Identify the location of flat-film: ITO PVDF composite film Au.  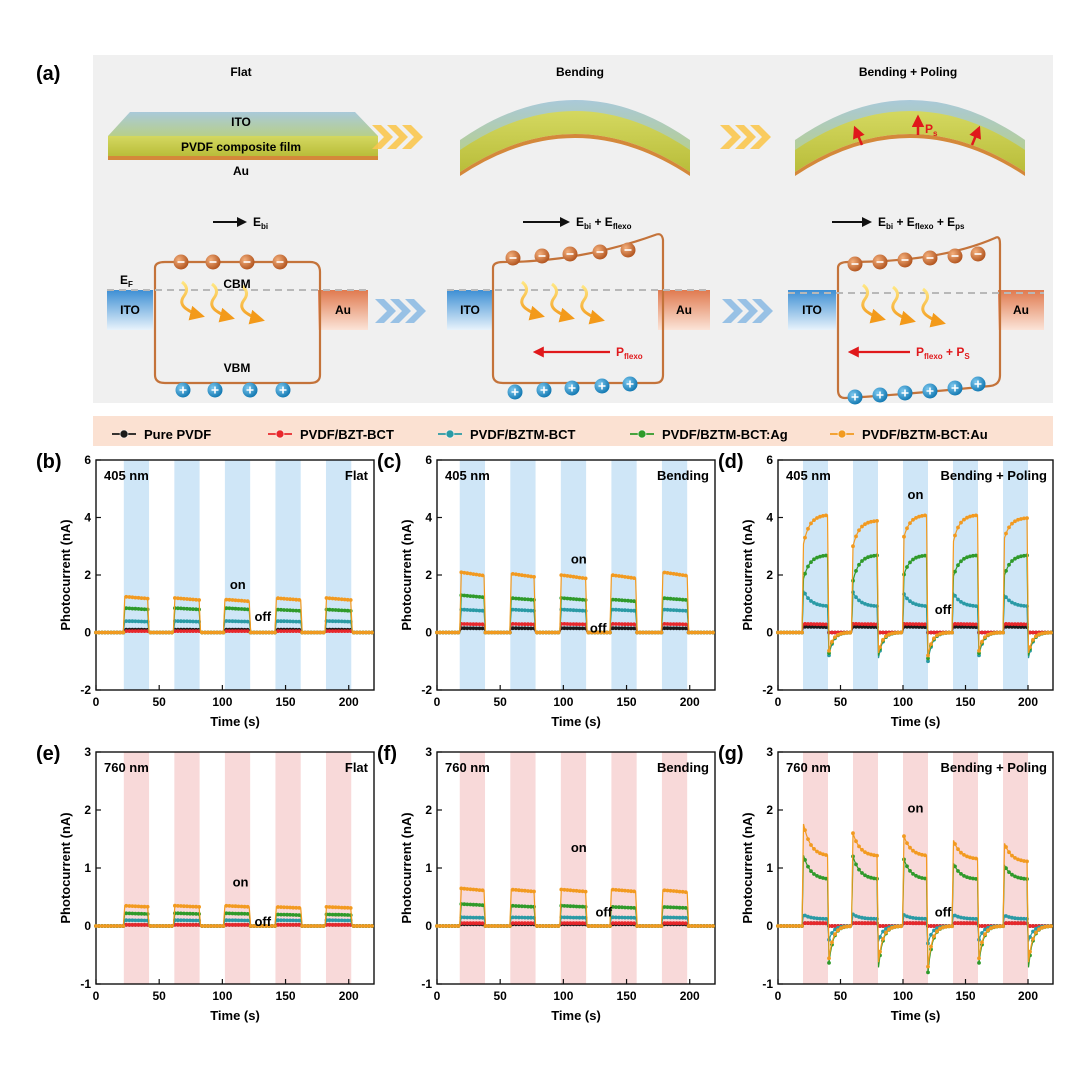
(243, 145).